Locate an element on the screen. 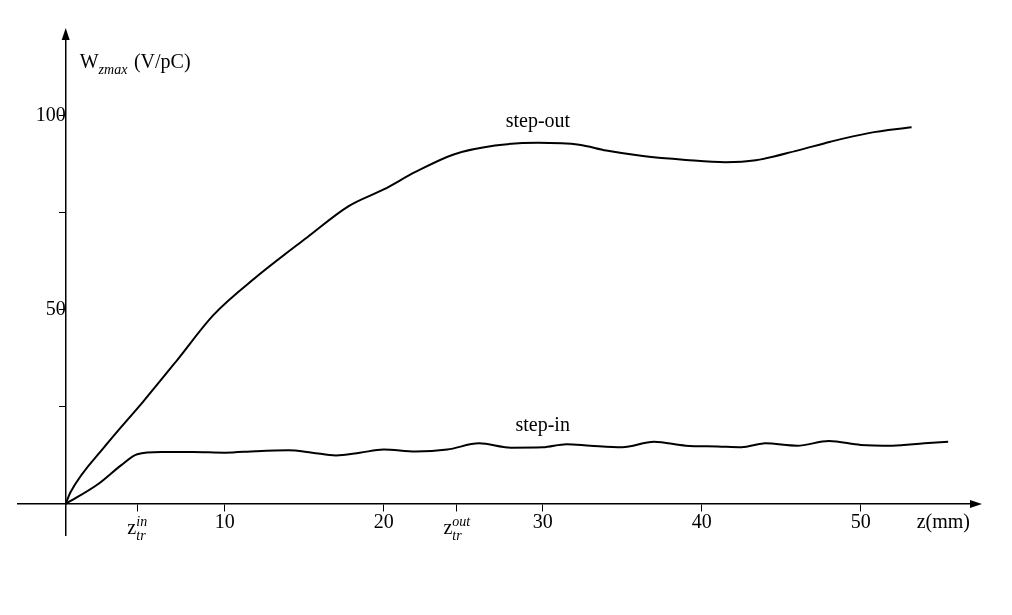  x-axis-title: z(mm) is located at coordinates (943, 521).